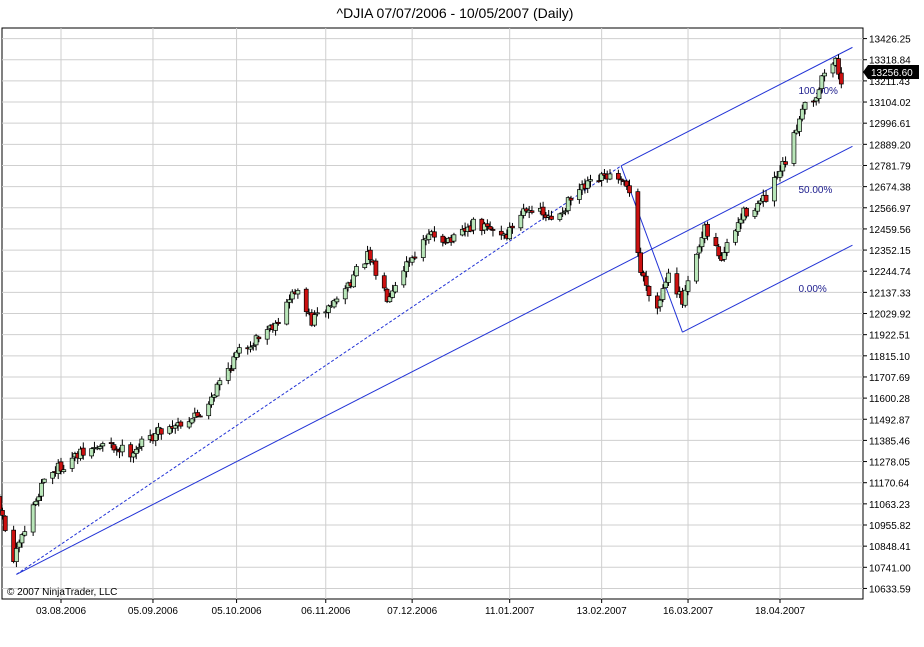 The width and height of the screenshot is (924, 647). What do you see at coordinates (890, 40) in the screenshot?
I see `y-tick-label: 13426.25` at bounding box center [890, 40].